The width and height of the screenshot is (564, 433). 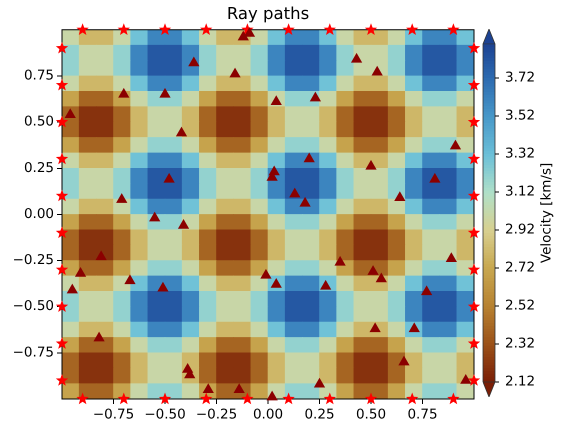 What do you see at coordinates (33, 352) in the screenshot?
I see `y-tick-label: −0.75` at bounding box center [33, 352].